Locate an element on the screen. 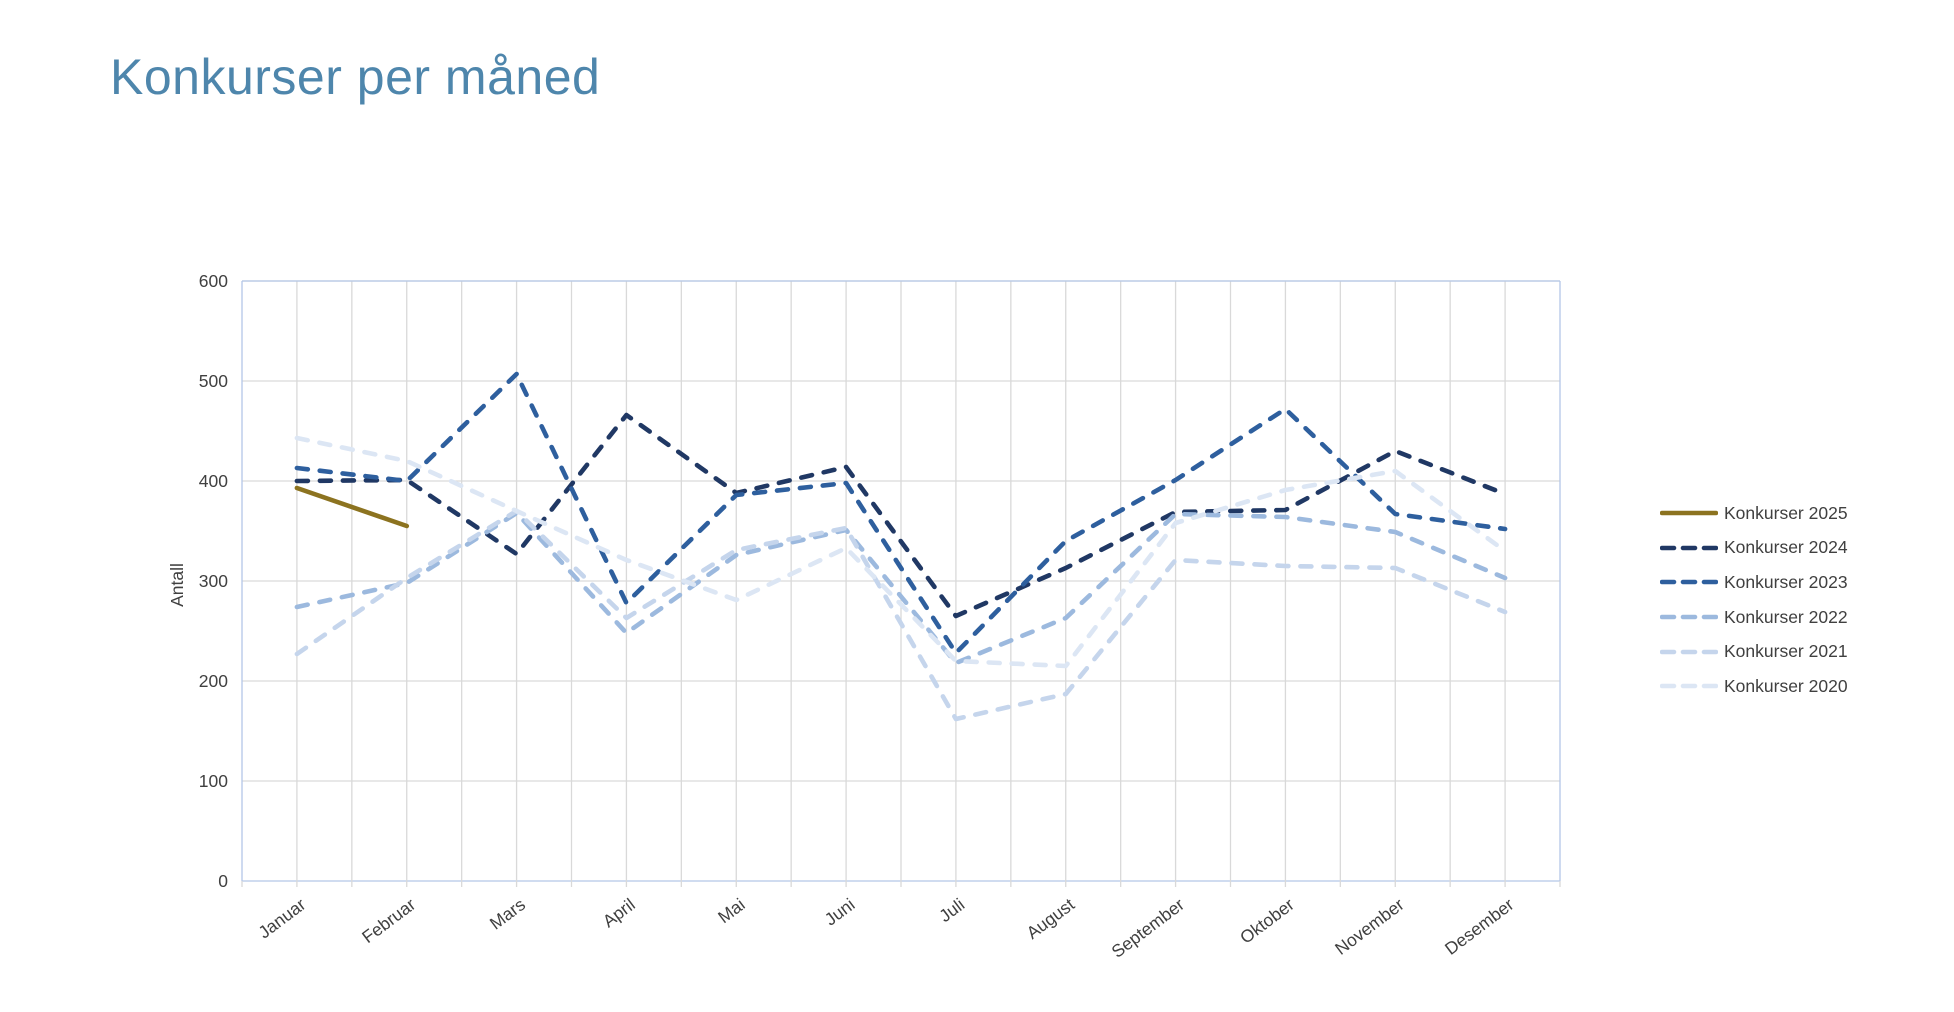 This screenshot has height=1012, width=1954. x-tick-label-september: September is located at coordinates (1148, 928).